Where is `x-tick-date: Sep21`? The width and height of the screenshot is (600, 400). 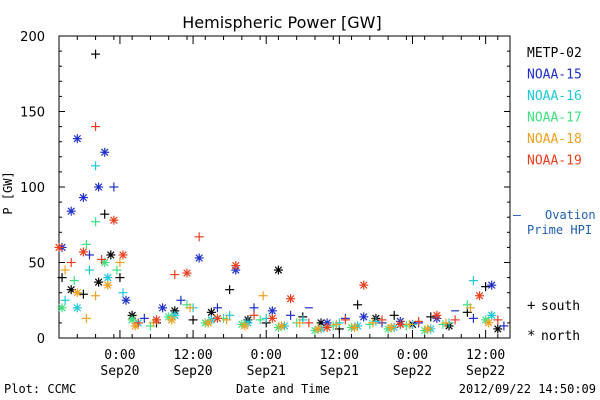 x-tick-date: Sep21 is located at coordinates (266, 371).